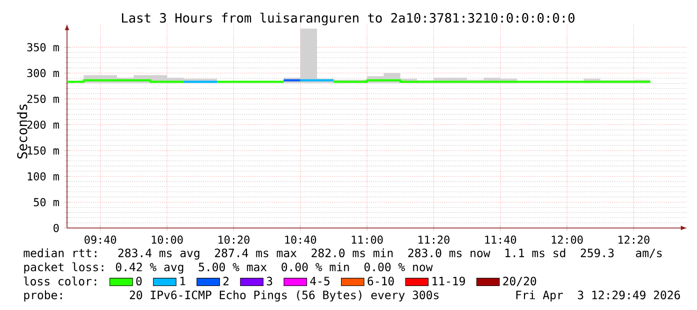  What do you see at coordinates (167, 240) in the screenshot?
I see `x-tick-label: 10:00` at bounding box center [167, 240].